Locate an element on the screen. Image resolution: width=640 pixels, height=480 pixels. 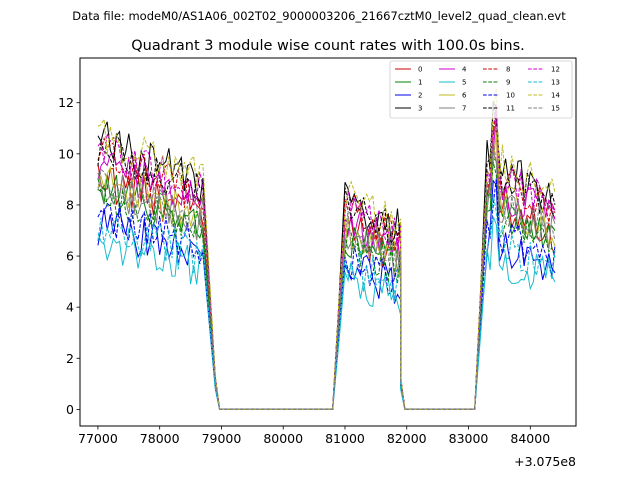
legend-label-10: 10 is located at coordinates (510, 96).